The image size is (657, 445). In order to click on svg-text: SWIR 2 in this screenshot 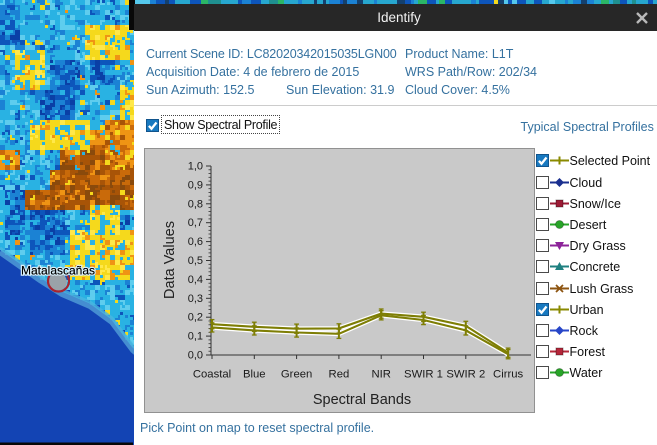, I will do `click(465, 375)`.